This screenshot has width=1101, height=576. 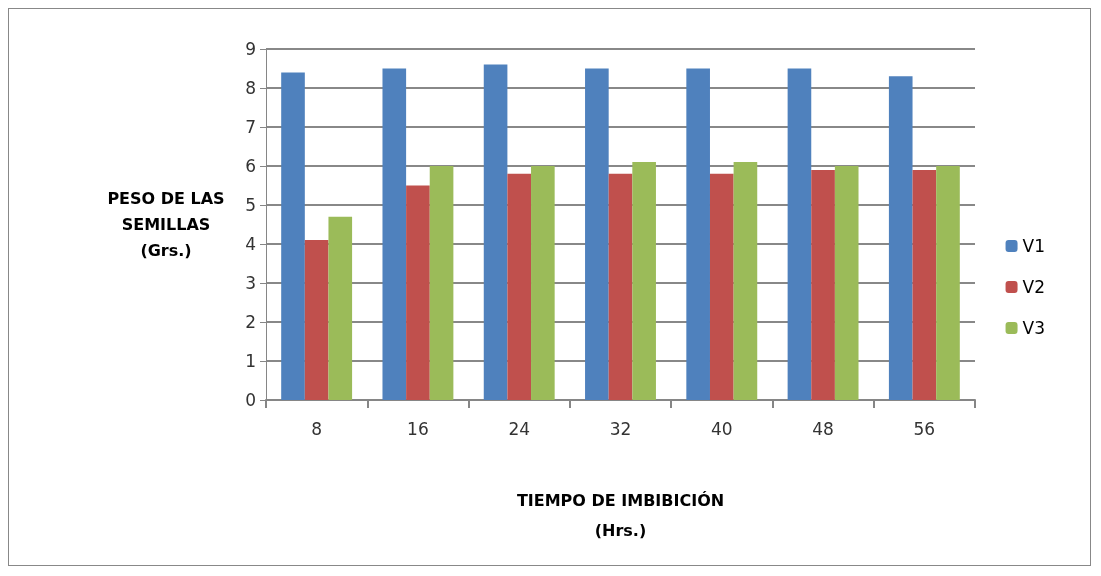 I want to click on y-tick-label: 0, so click(x=250, y=400).